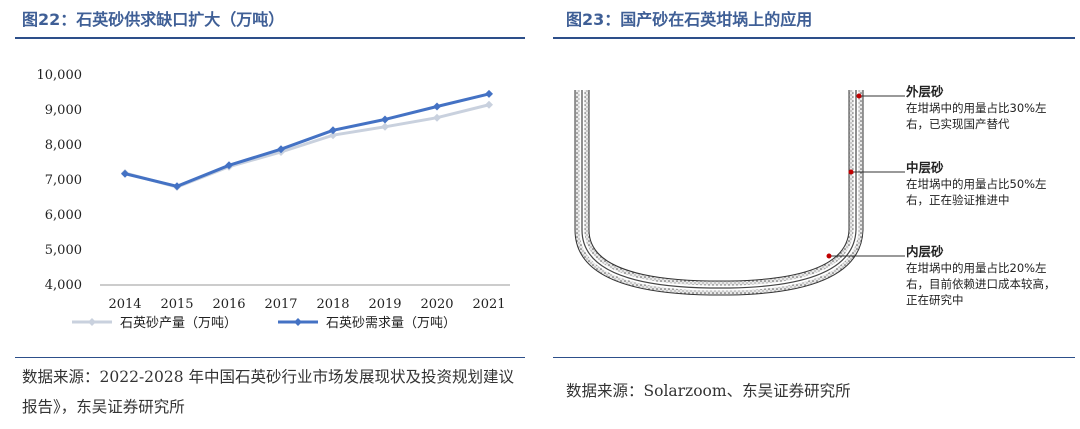 The width and height of the screenshot is (1080, 429). What do you see at coordinates (925, 167) in the screenshot?
I see `label-middle-name: 中层砂` at bounding box center [925, 167].